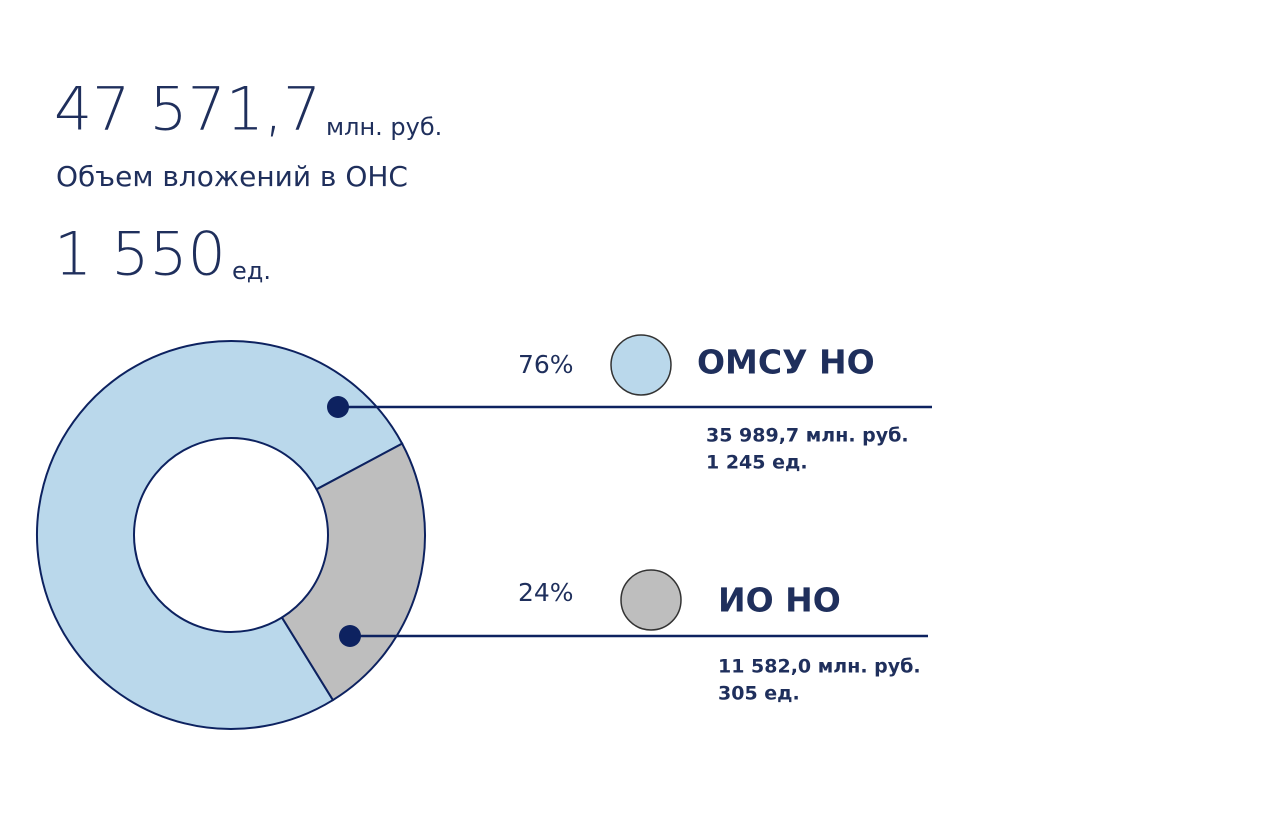  Describe the element at coordinates (759, 694) in the screenshot. I see `detail-text: 305 ед.` at that location.